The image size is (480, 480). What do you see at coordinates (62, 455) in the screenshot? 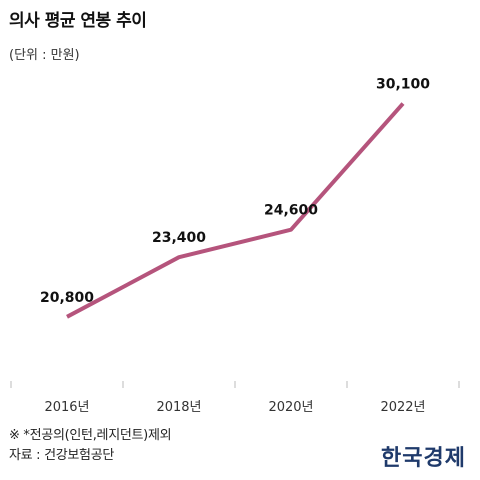
I see `source-note: 자료 : 건강보험공단` at bounding box center [62, 455].